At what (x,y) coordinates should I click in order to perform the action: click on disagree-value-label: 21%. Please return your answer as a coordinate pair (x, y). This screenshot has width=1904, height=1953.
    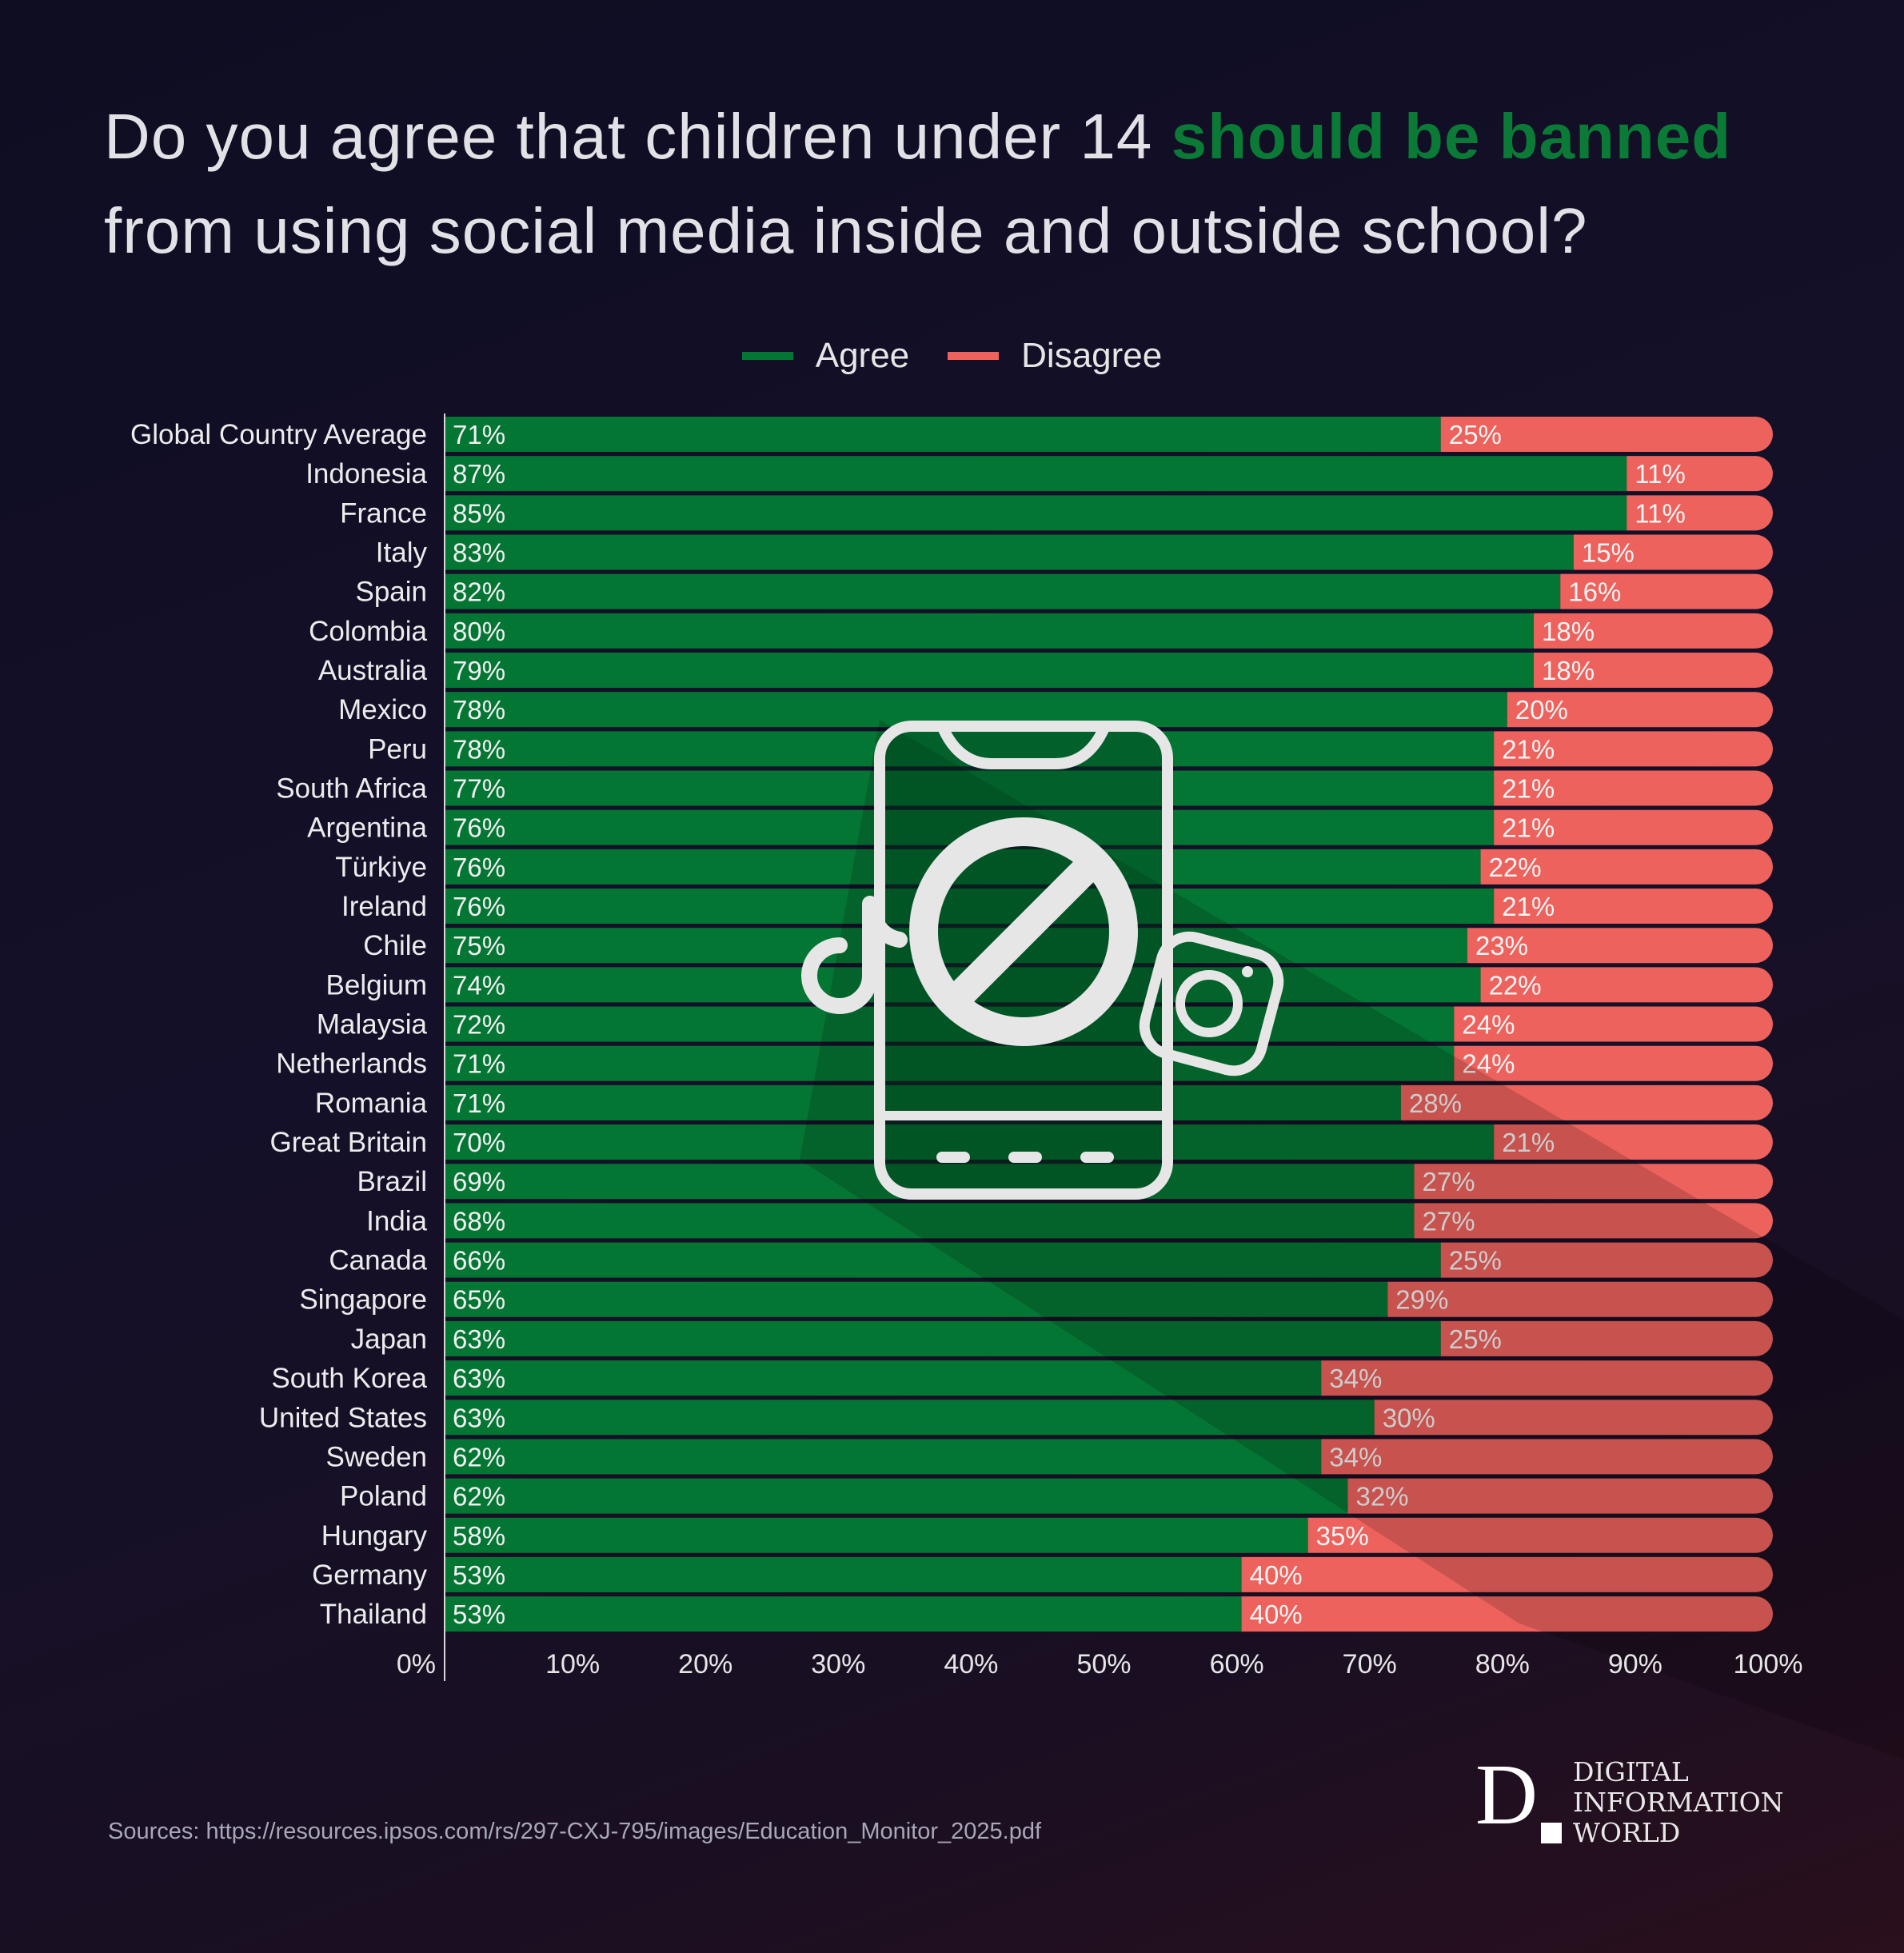
    Looking at the image, I should click on (1528, 749).